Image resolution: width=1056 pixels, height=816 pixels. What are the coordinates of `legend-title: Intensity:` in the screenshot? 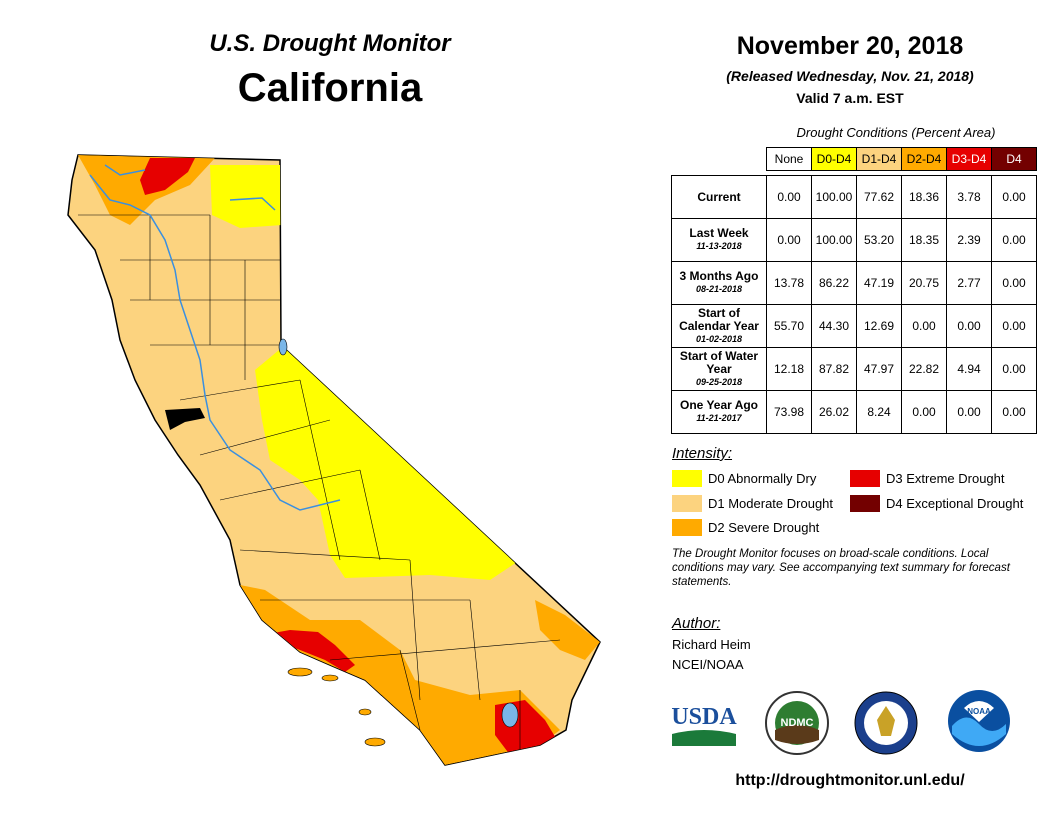 It's located at (702, 453).